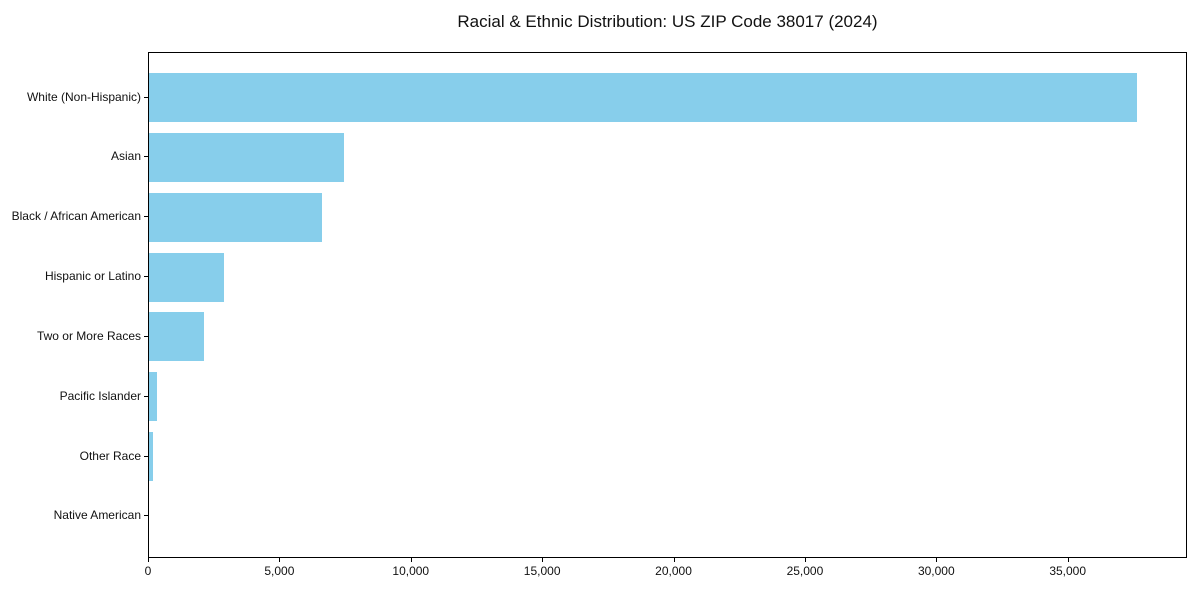 This screenshot has width=1200, height=600. I want to click on bar-two-or-more-races, so click(177, 337).